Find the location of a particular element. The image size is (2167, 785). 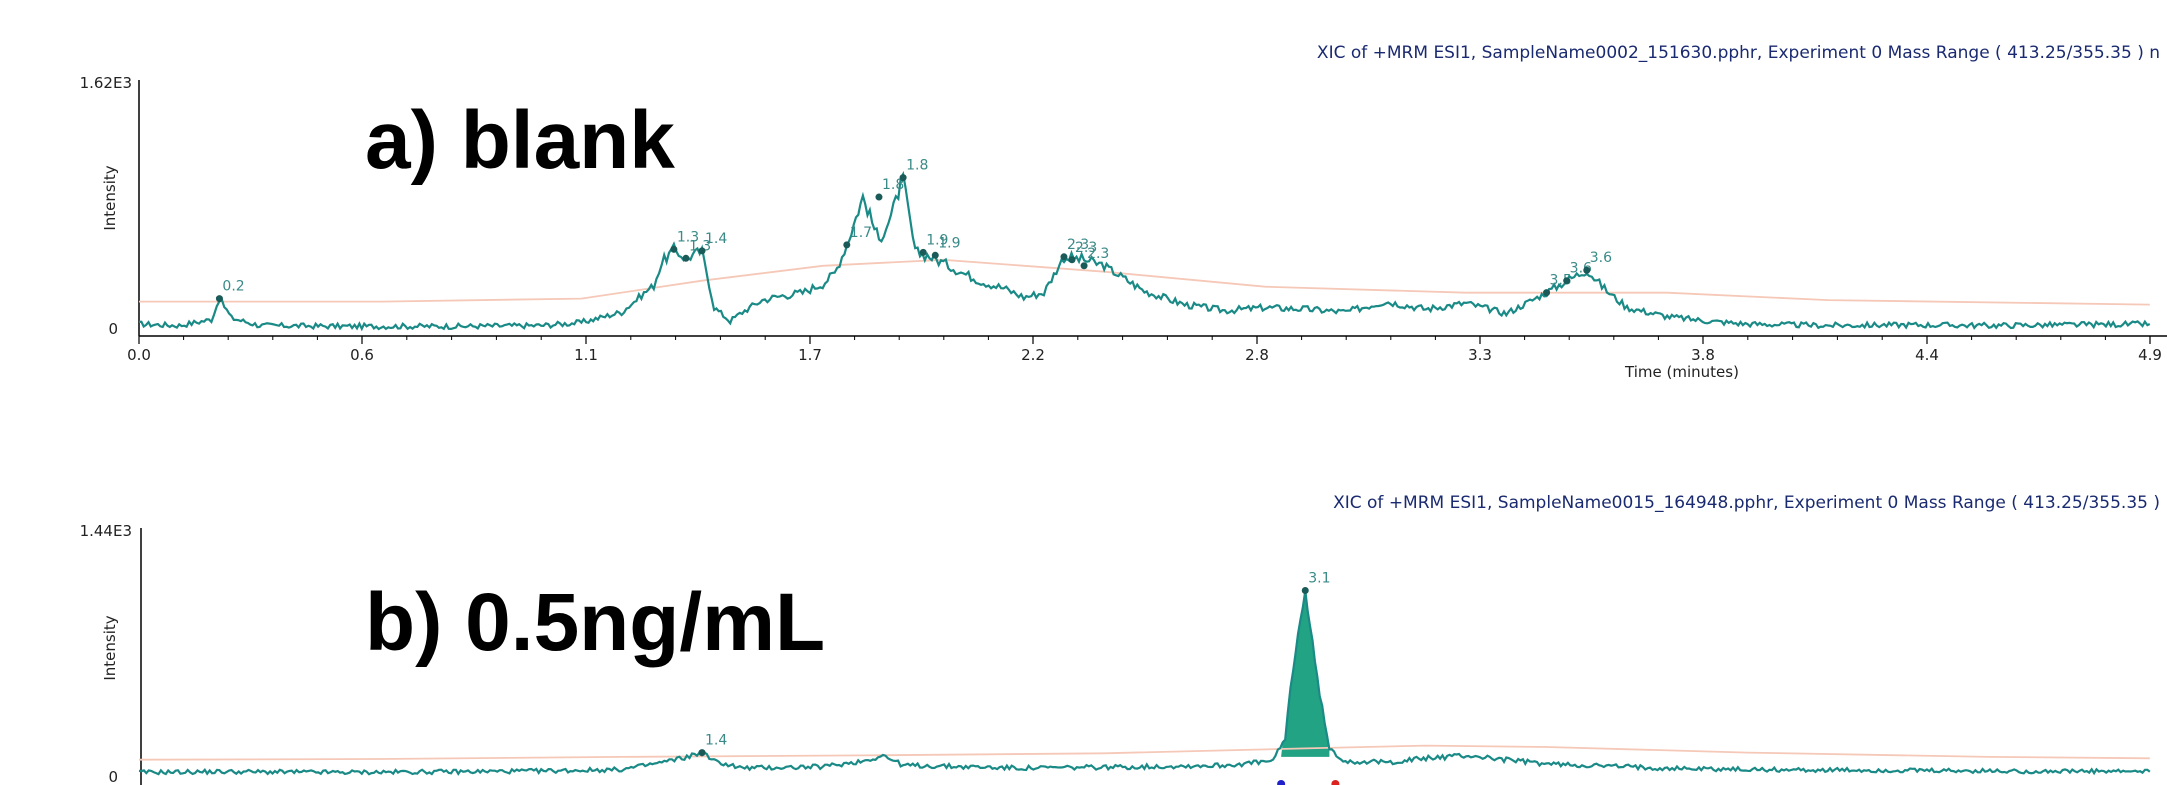

x-tick-label: 0.6 is located at coordinates (362, 355).